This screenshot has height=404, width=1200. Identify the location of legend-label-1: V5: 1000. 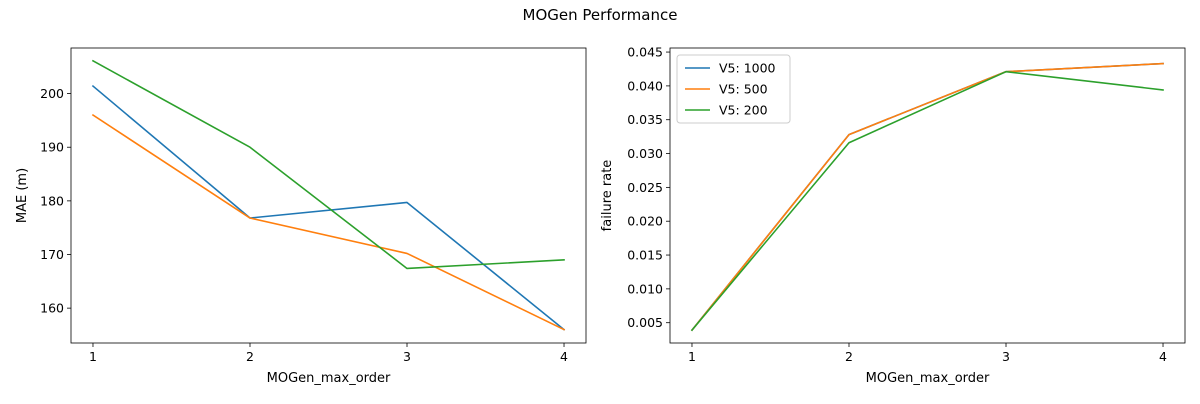
(747, 68).